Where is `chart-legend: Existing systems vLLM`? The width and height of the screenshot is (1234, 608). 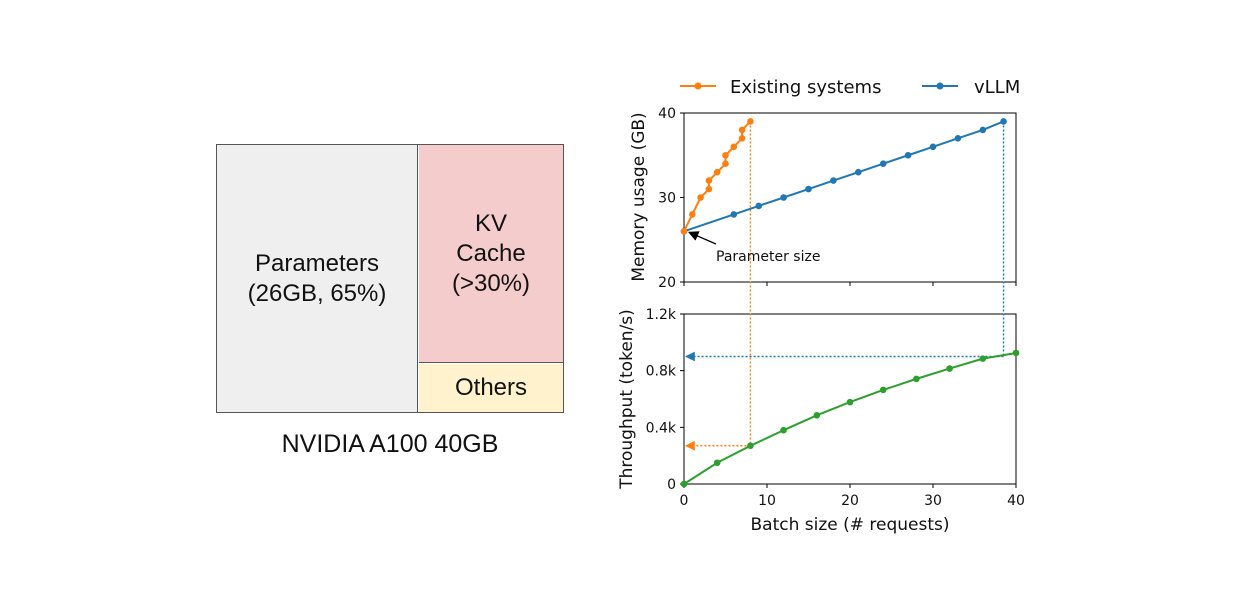
chart-legend: Existing systems vLLM is located at coordinates (850, 87).